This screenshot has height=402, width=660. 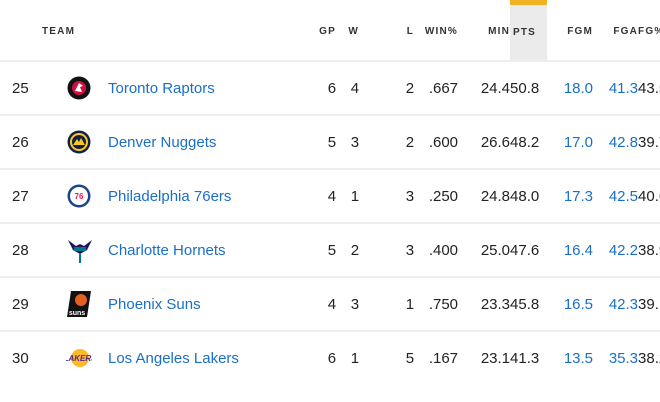 I want to click on col-team: TEAM, so click(x=149, y=32).